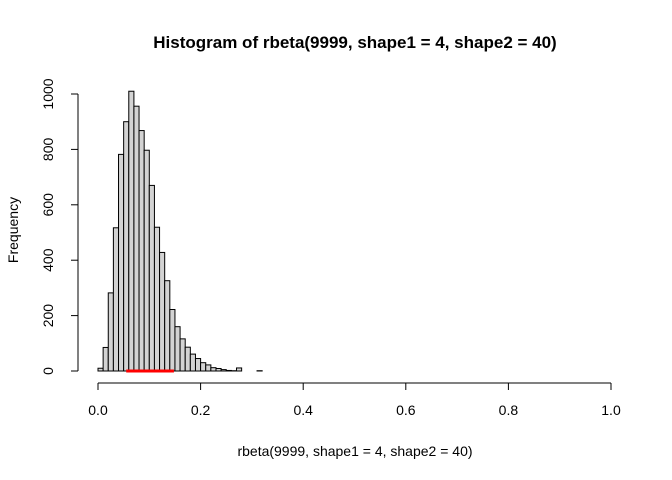 Image resolution: width=672 pixels, height=480 pixels. Describe the element at coordinates (611, 410) in the screenshot. I see `x-tick-label: 1.0` at that location.